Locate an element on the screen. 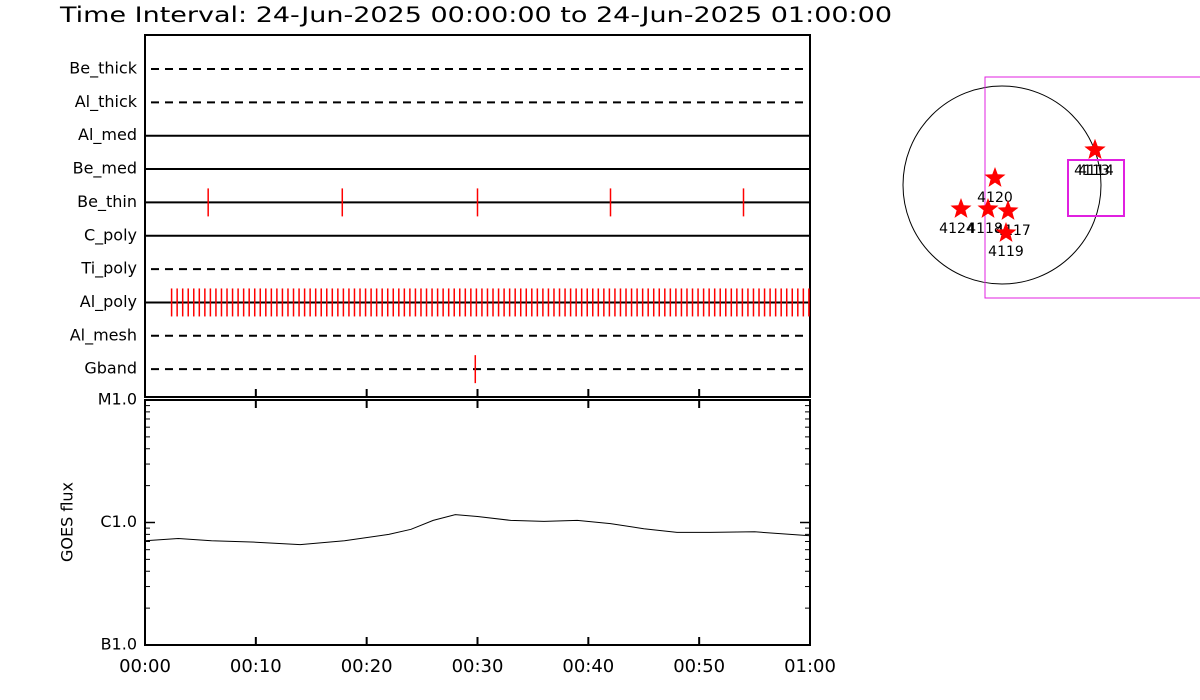 This screenshot has height=700, width=1200. region-label: 4113 is located at coordinates (1092, 171).